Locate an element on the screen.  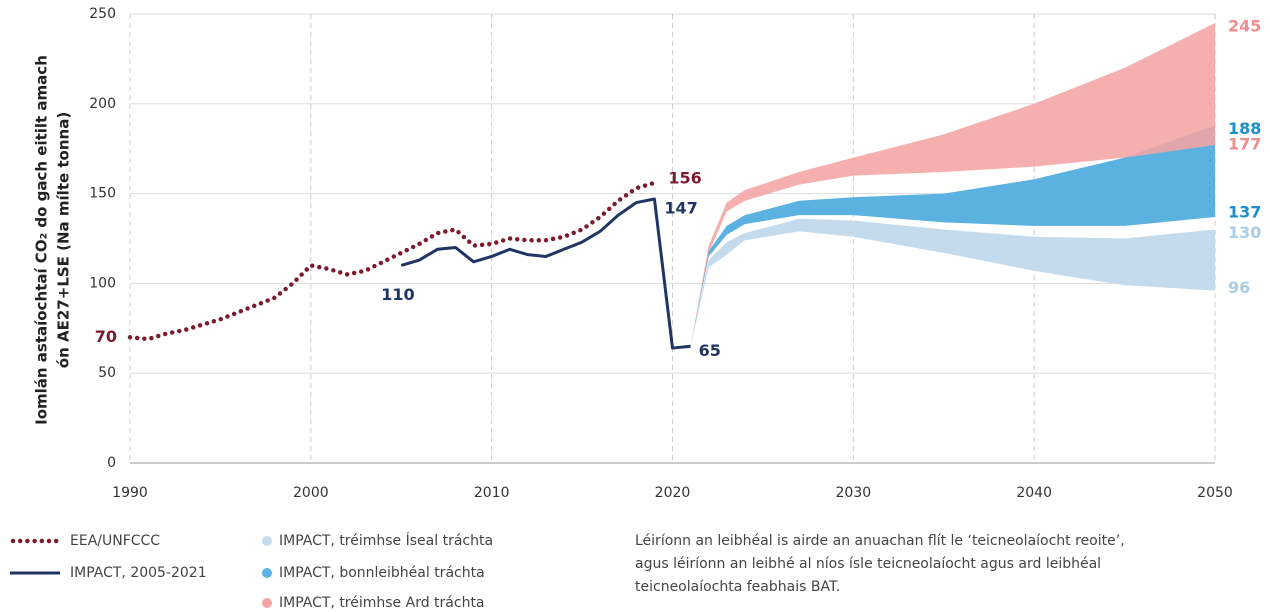
legend-label: IMPACT, bonnleibhéal tráchta is located at coordinates (382, 573).